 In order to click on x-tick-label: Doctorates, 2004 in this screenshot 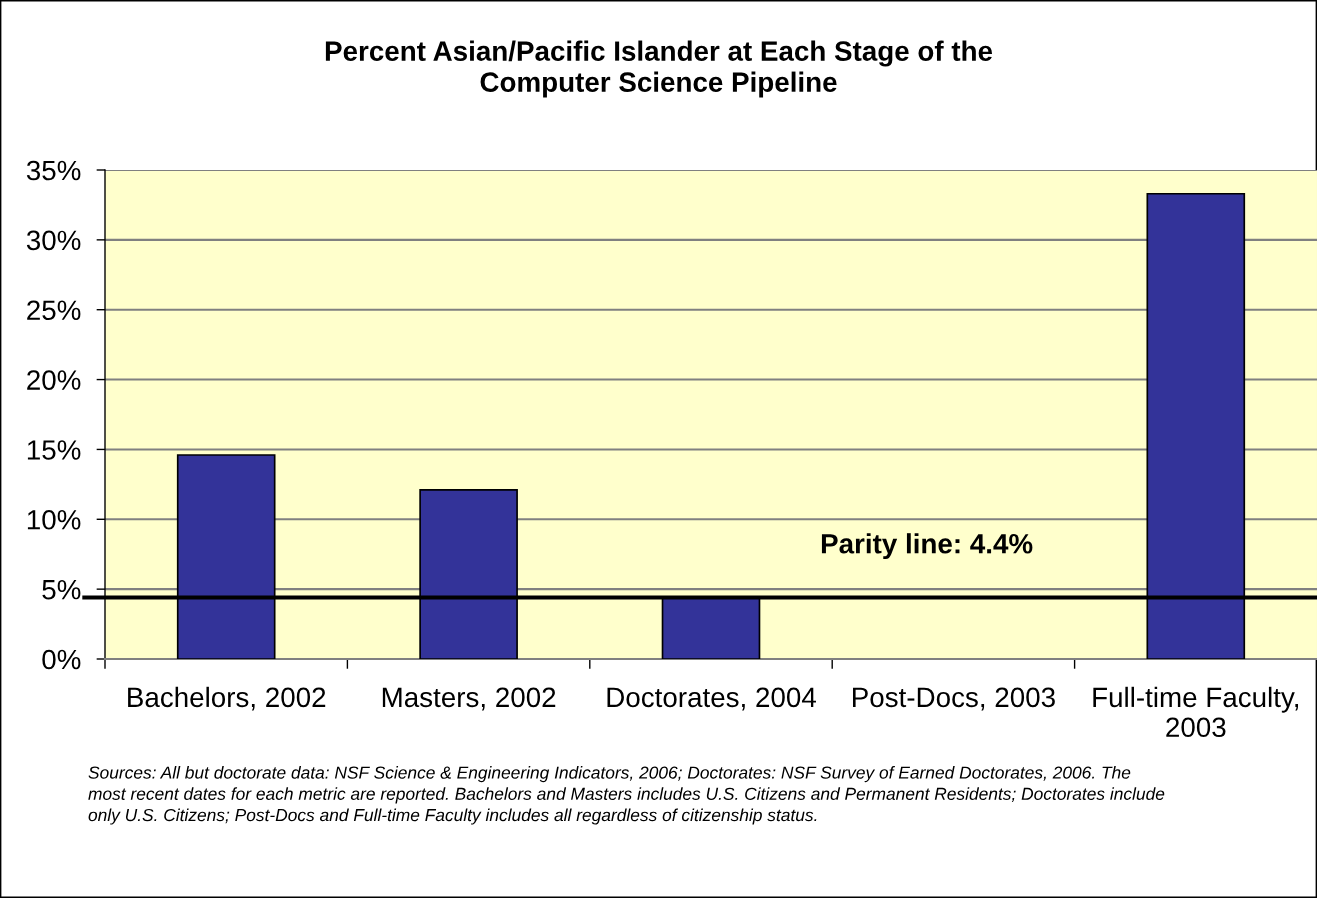, I will do `click(711, 699)`.